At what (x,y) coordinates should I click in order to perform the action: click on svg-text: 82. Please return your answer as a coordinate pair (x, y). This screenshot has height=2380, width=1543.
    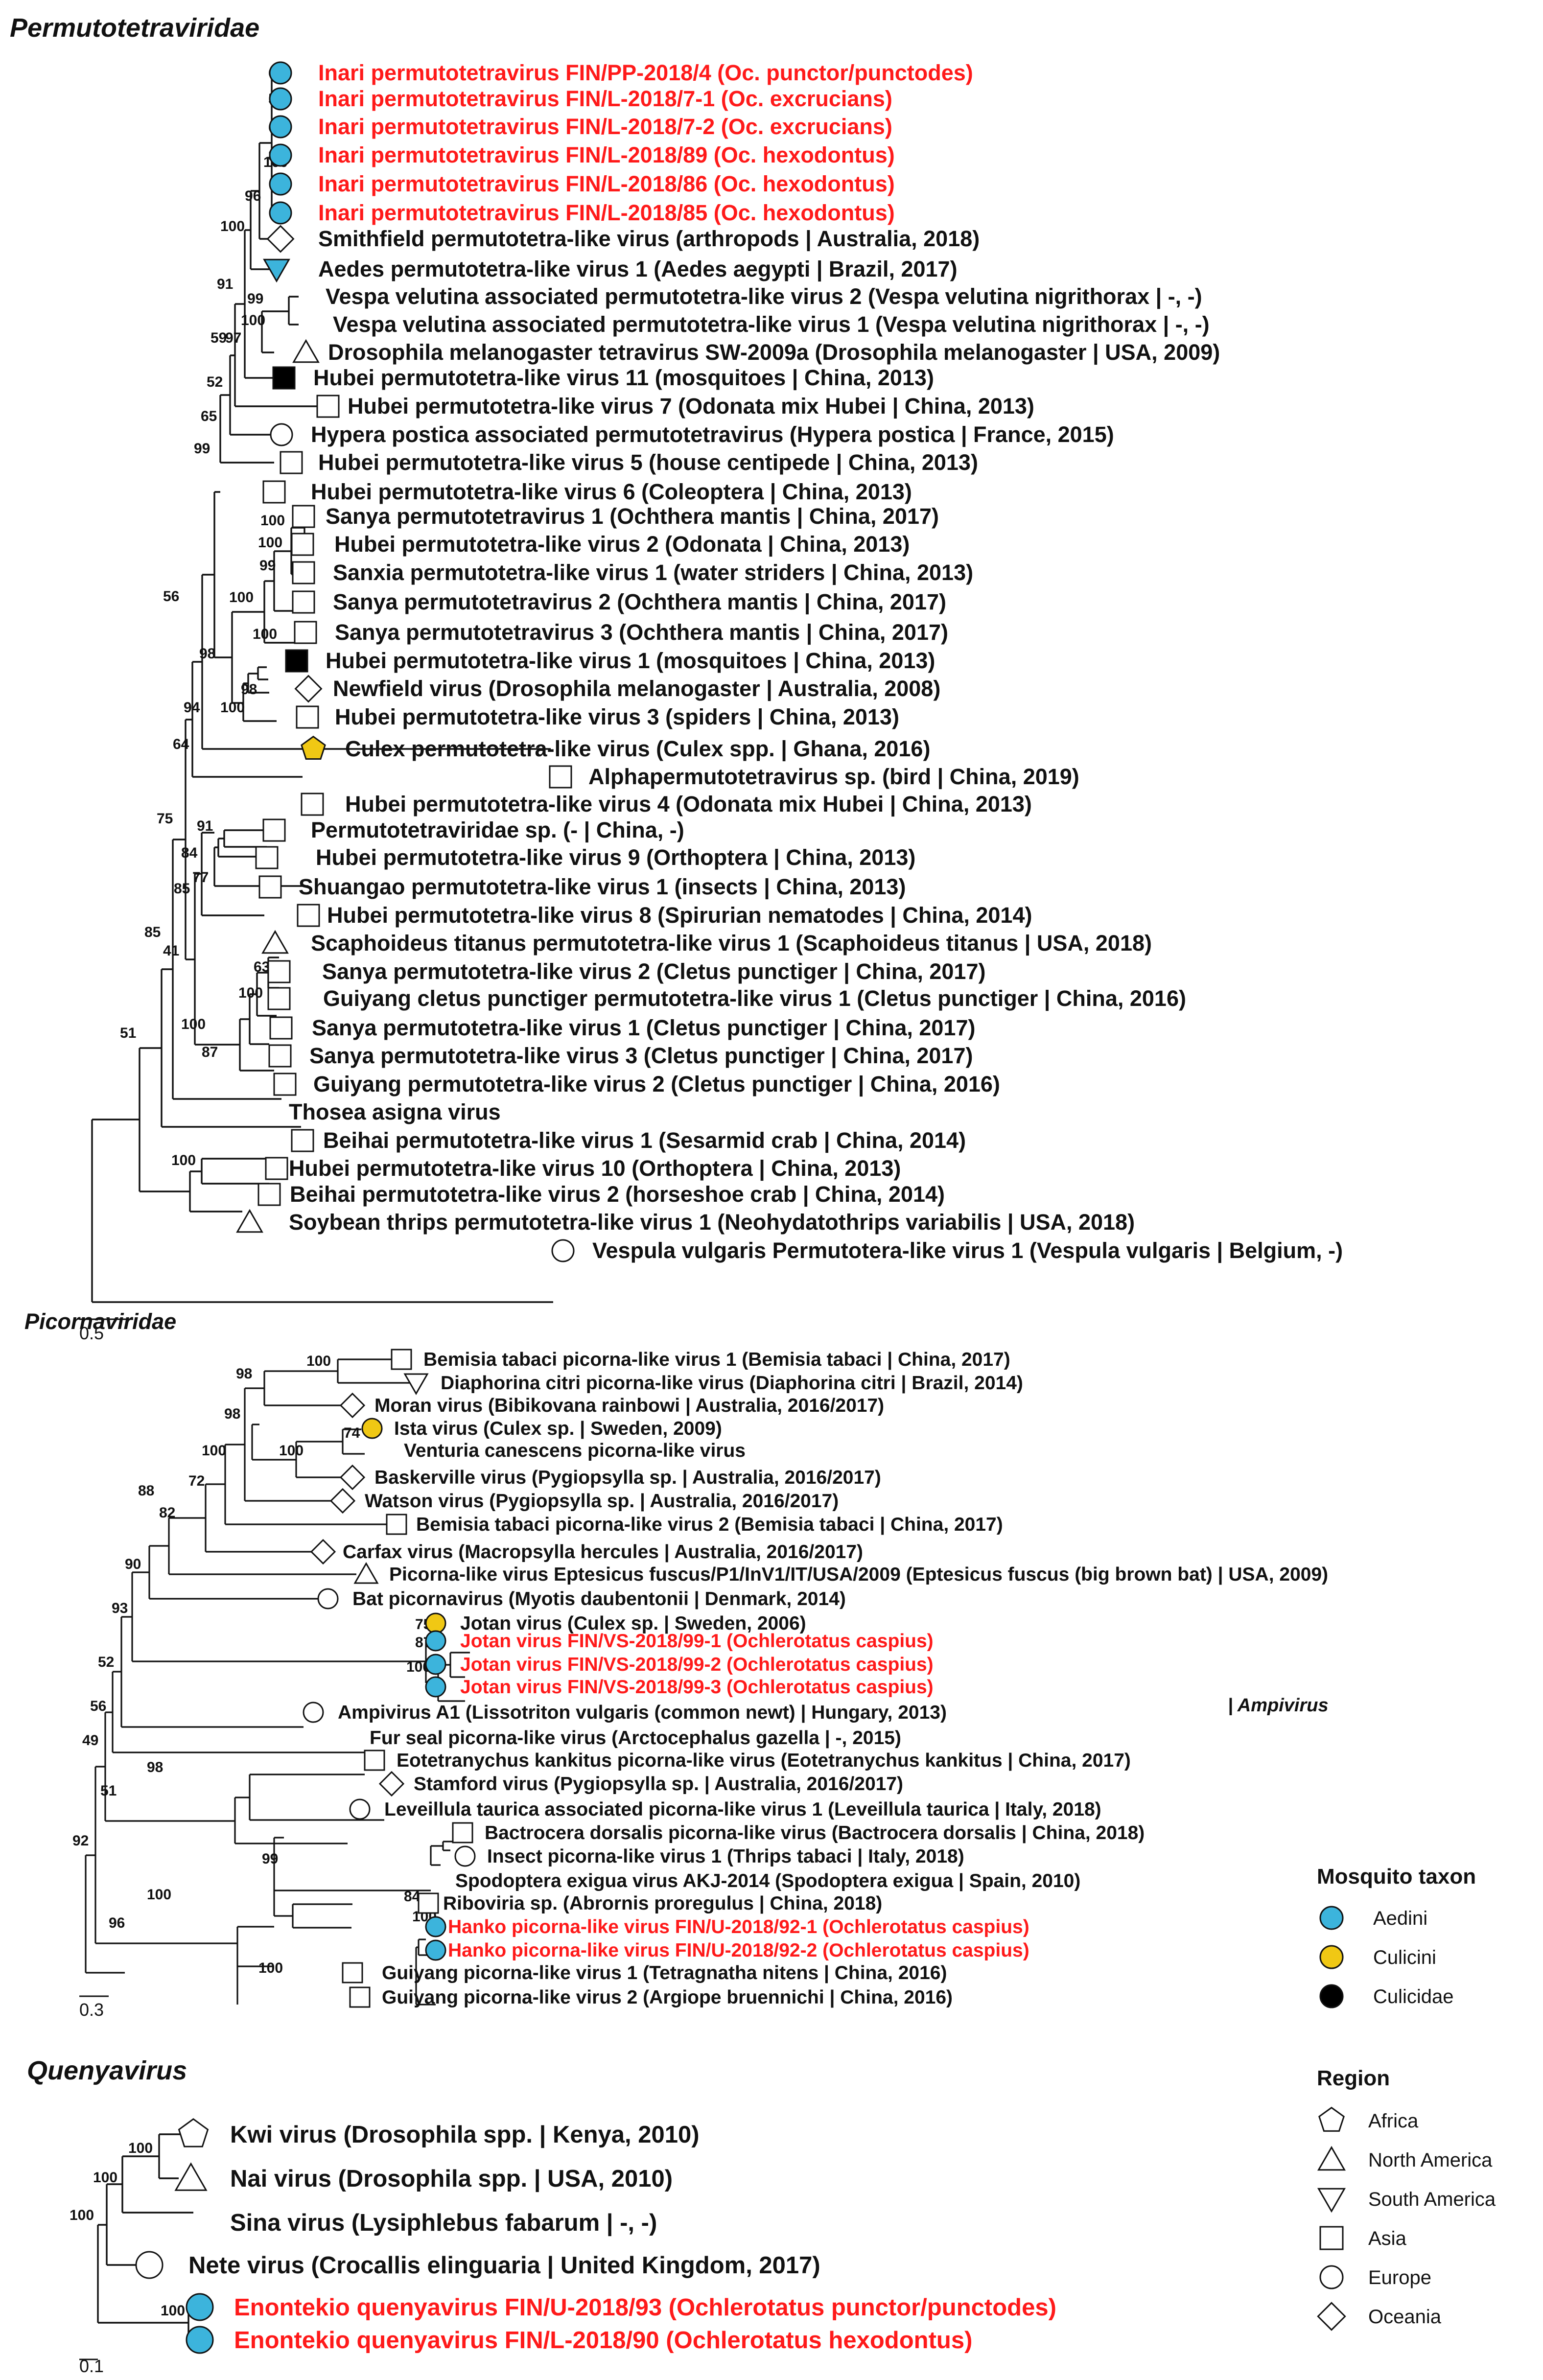
    Looking at the image, I should click on (167, 1513).